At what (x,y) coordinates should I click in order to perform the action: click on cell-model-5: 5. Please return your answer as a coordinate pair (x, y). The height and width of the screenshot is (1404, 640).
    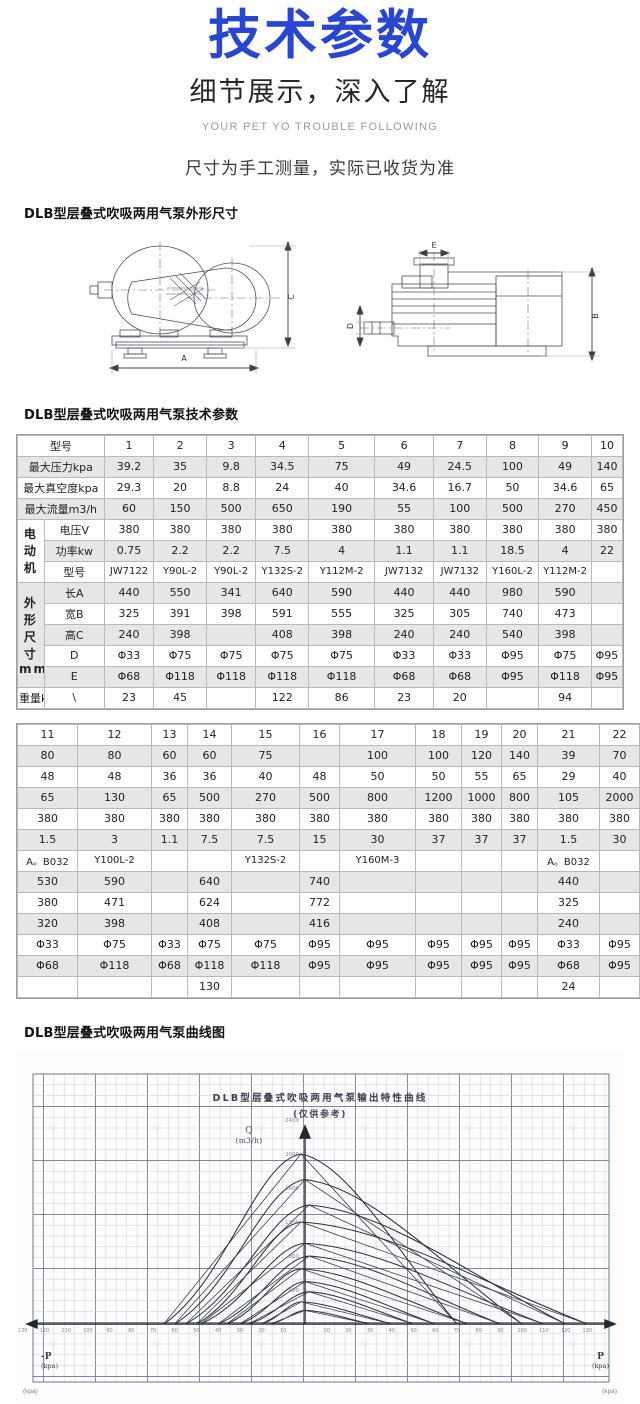
    Looking at the image, I should click on (342, 445).